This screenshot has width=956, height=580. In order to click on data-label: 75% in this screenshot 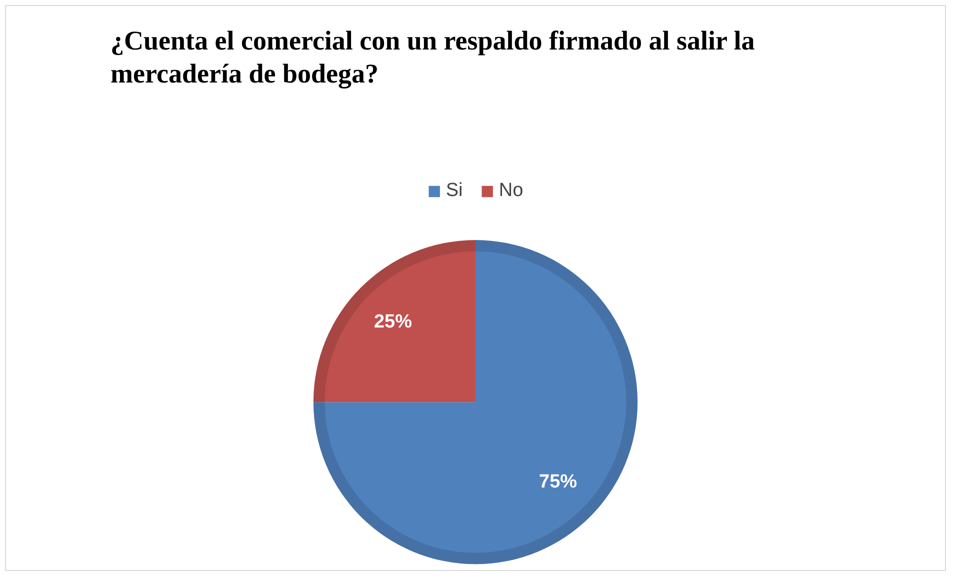, I will do `click(558, 482)`.